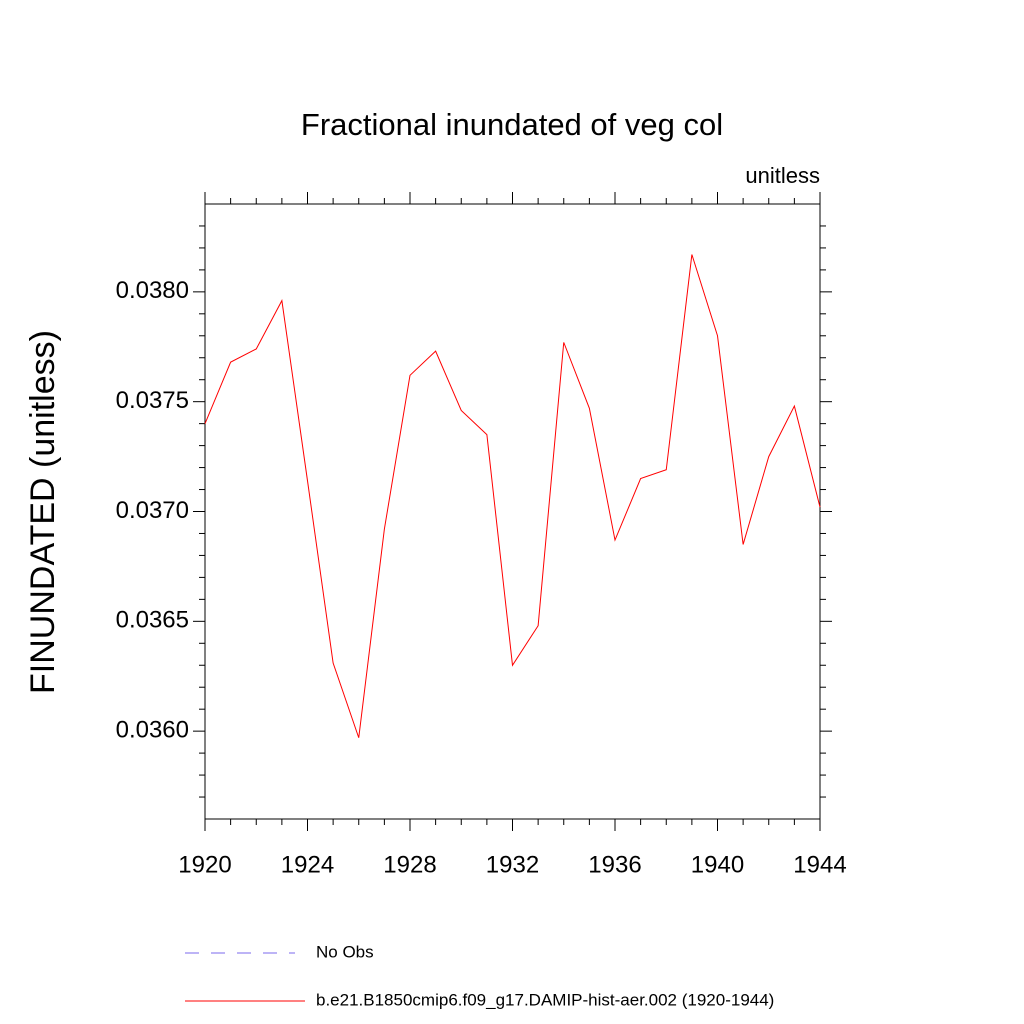 This screenshot has width=1024, height=1024. I want to click on y-axis-label: FINUNDATED (unitless), so click(43, 512).